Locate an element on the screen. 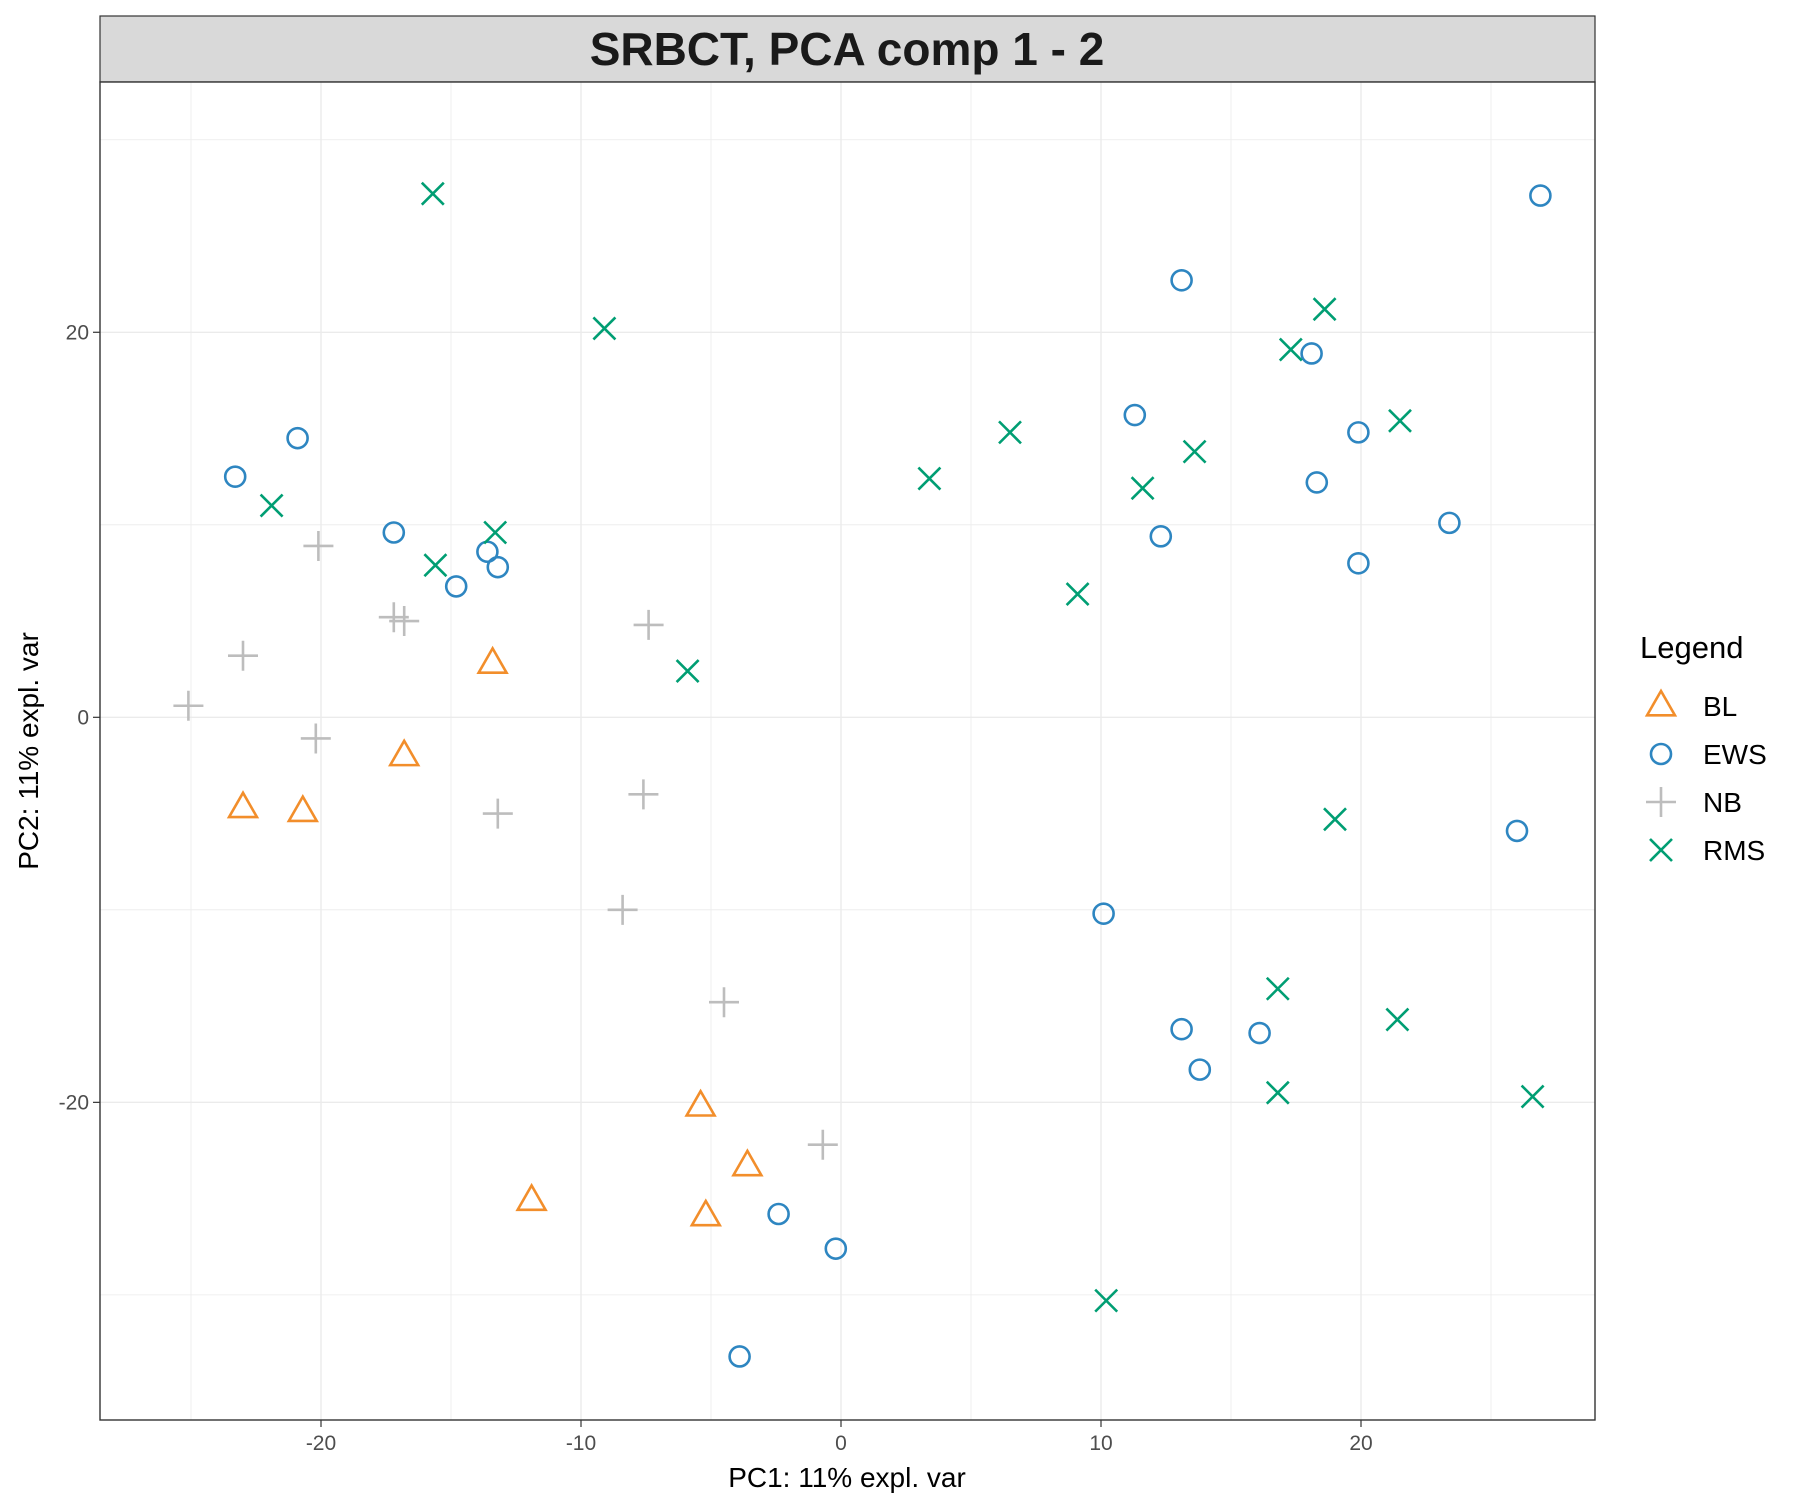 Image resolution: width=1800 pixels, height=1500 pixels. y-tick-label: 20 is located at coordinates (77, 332).